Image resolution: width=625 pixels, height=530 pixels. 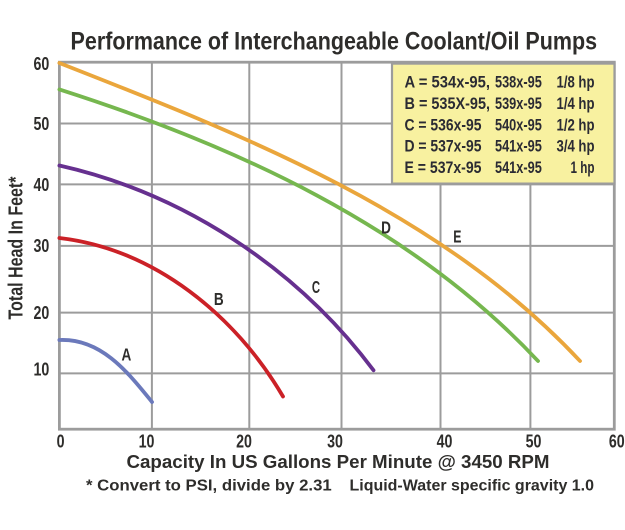 What do you see at coordinates (576, 103) in the screenshot?
I see `svg-text: 1/4 hp` at bounding box center [576, 103].